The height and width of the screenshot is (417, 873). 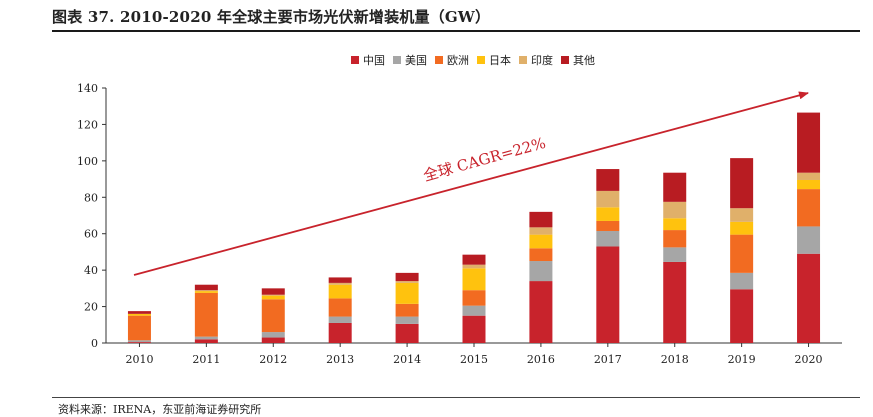 What do you see at coordinates (340, 359) in the screenshot?
I see `x-tick-label: 2013` at bounding box center [340, 359].